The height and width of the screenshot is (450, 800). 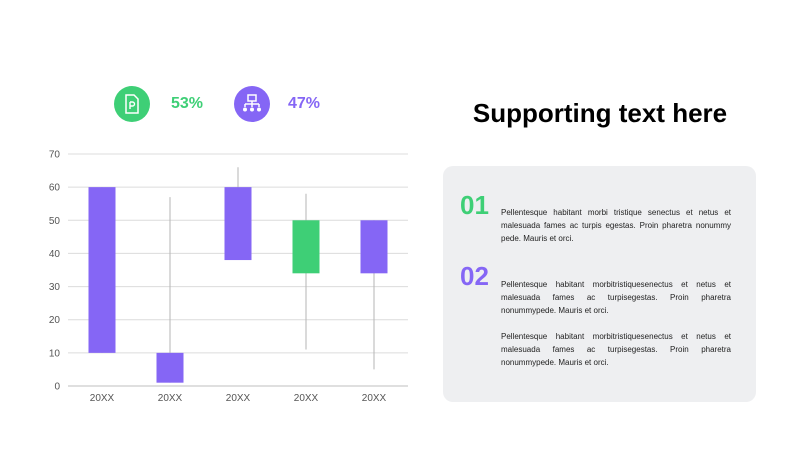 I want to click on stat-value-1: 53%, so click(x=187, y=103).